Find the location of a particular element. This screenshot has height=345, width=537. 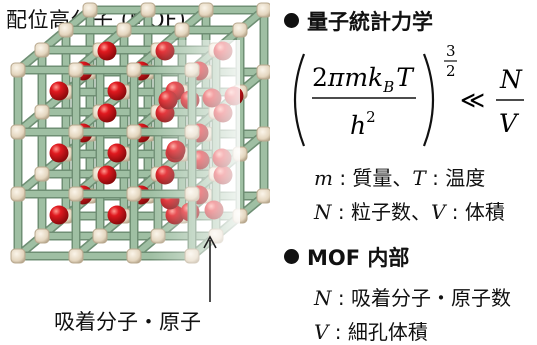

def-text: : 粒子数、 is located at coordinates (381, 212).